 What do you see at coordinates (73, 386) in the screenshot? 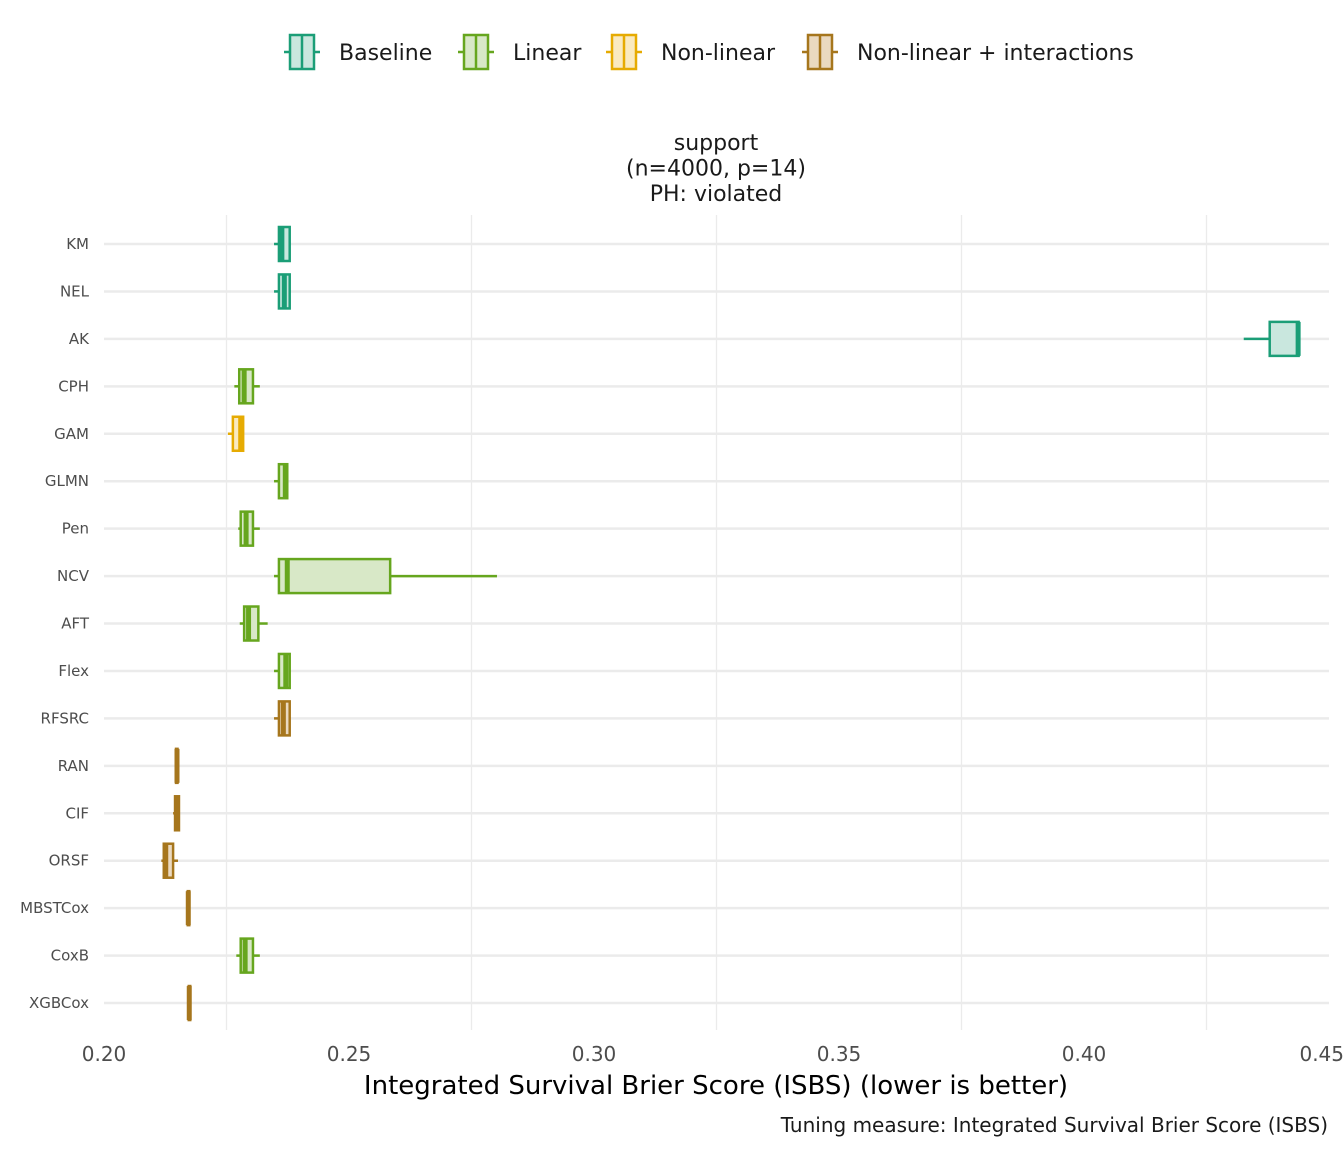
I see `y-tick-label: CPH` at bounding box center [73, 386].